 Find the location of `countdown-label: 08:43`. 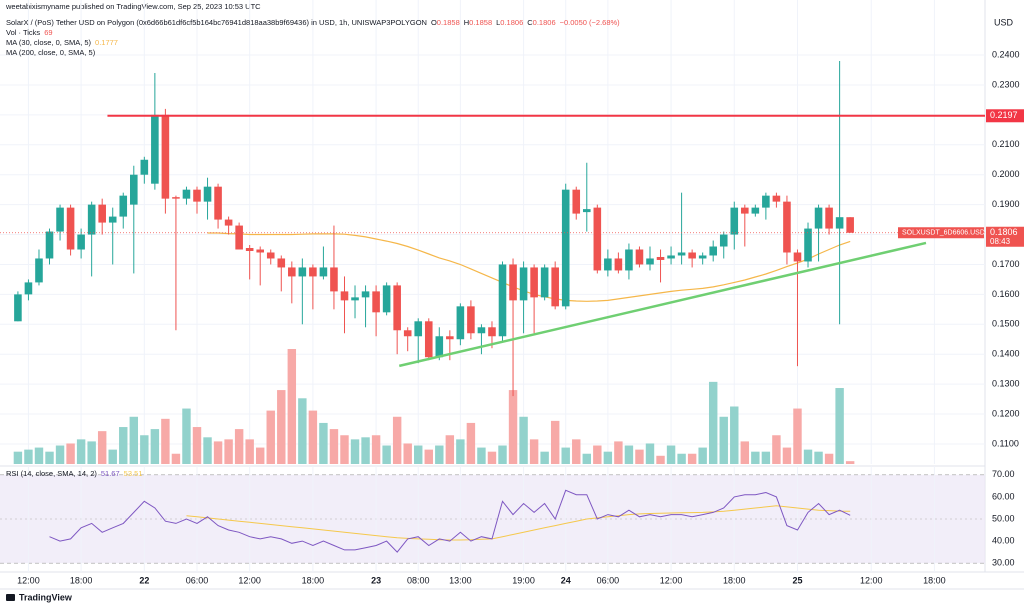

countdown-label: 08:43 is located at coordinates (1000, 241).